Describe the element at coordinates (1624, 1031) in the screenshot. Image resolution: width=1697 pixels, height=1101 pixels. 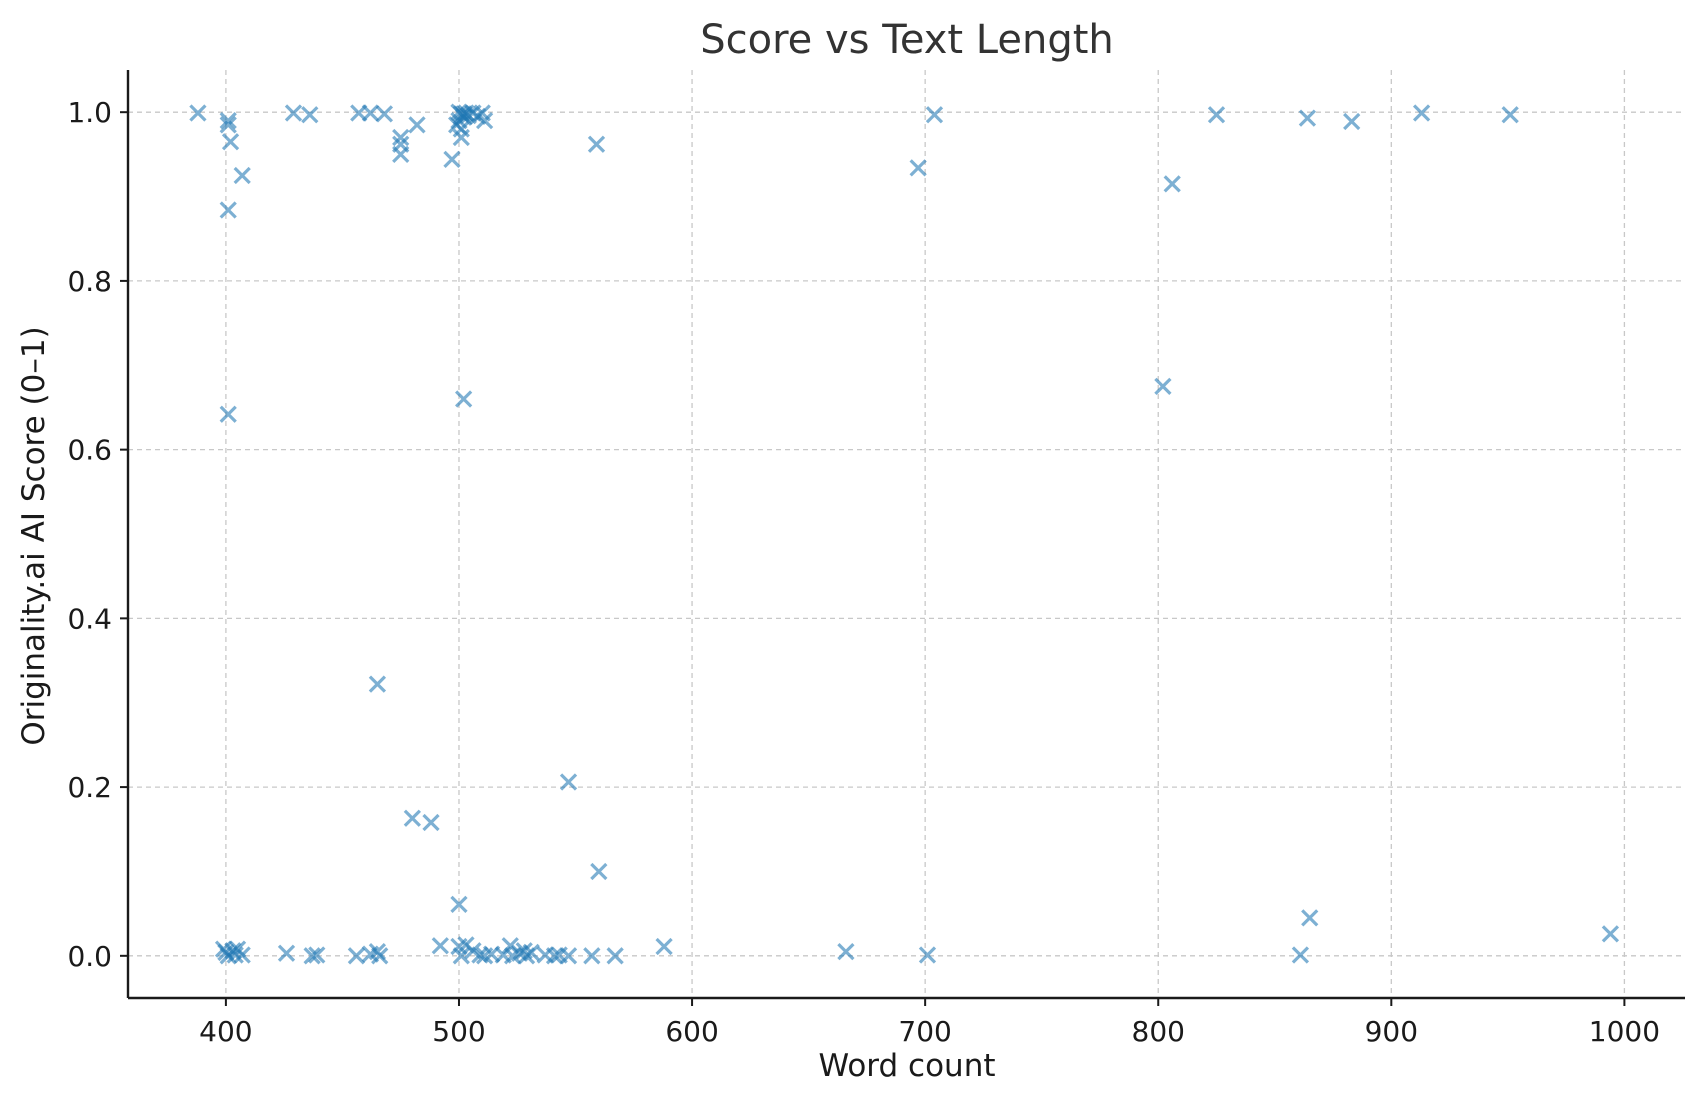
I see `x-tick-label: 1000` at that location.